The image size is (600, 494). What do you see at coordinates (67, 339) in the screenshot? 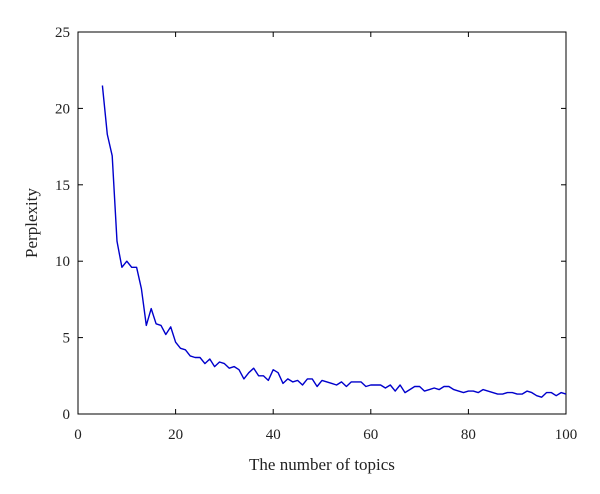
I see `y-tick-label: 5` at bounding box center [67, 339].